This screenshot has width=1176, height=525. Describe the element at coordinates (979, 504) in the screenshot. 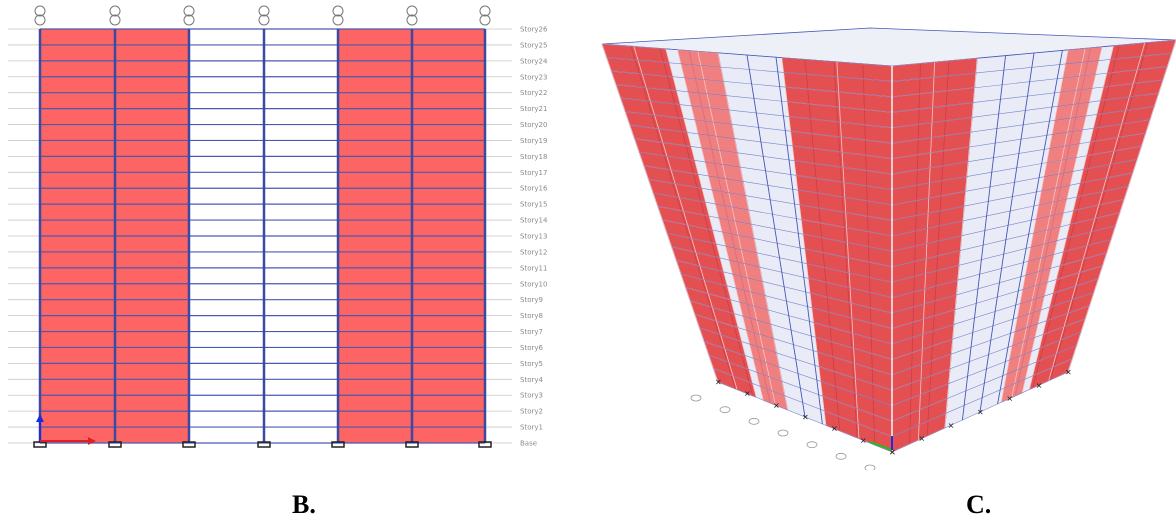

I see `caption-c: C.` at that location.